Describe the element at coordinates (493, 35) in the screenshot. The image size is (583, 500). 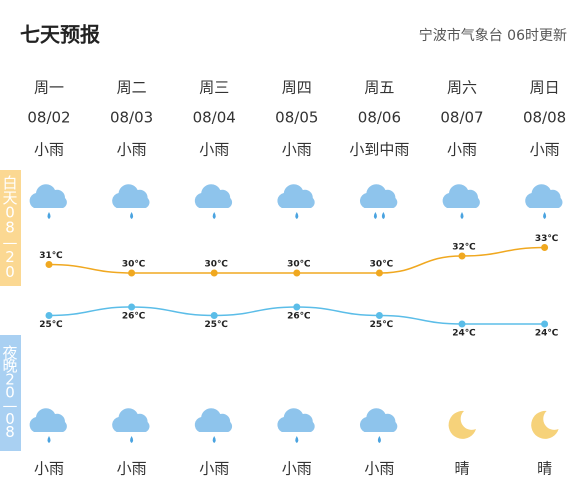
I see `source: 宁波市气象台 06时更新` at that location.